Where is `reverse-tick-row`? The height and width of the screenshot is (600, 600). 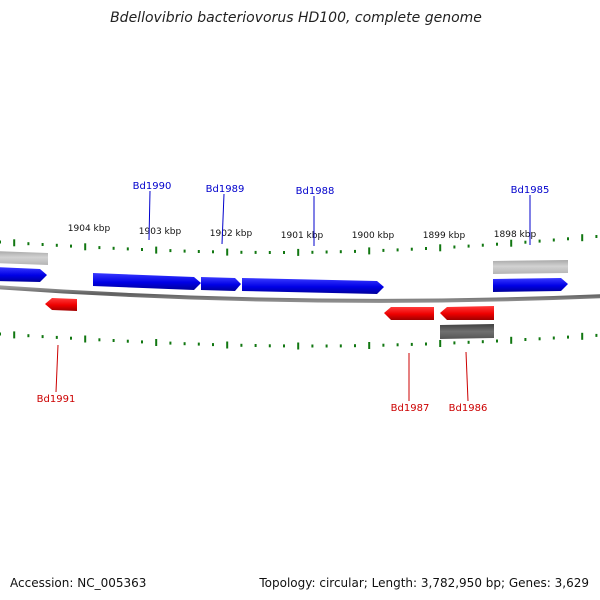
reverse-tick-row is located at coordinates (299, 340).